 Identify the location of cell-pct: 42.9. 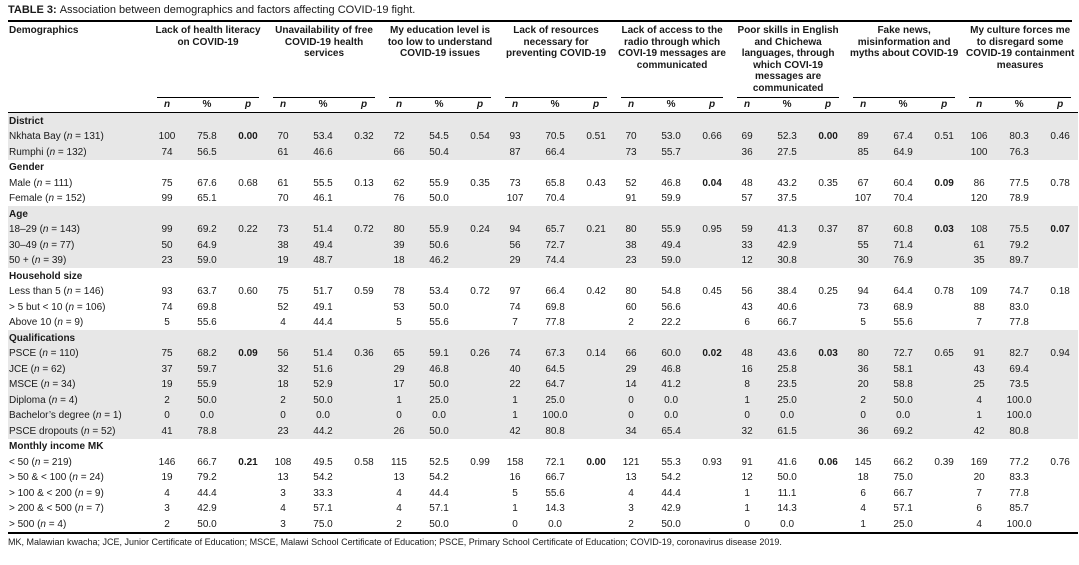
(787, 245).